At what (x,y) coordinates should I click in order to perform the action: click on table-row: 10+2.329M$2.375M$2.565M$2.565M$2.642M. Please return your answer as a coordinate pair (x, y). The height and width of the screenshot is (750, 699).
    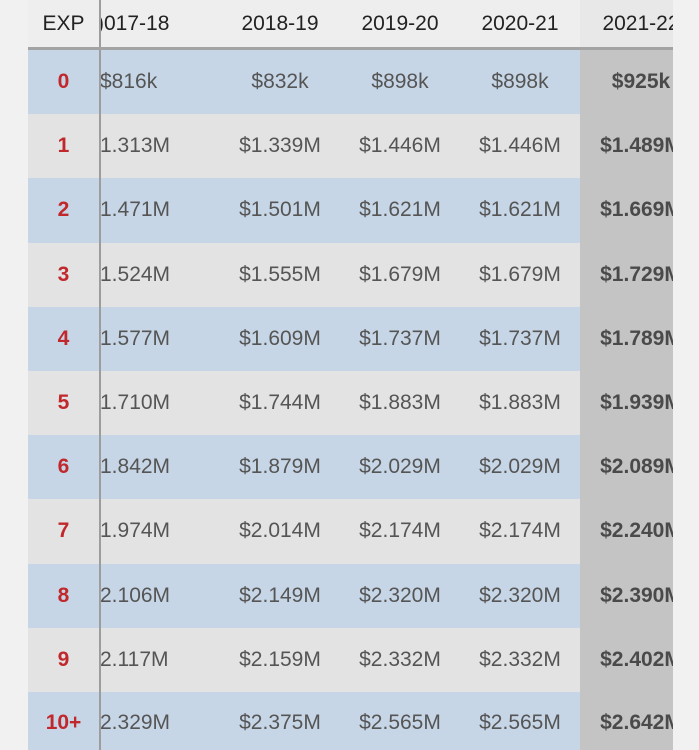
    Looking at the image, I should click on (350, 720).